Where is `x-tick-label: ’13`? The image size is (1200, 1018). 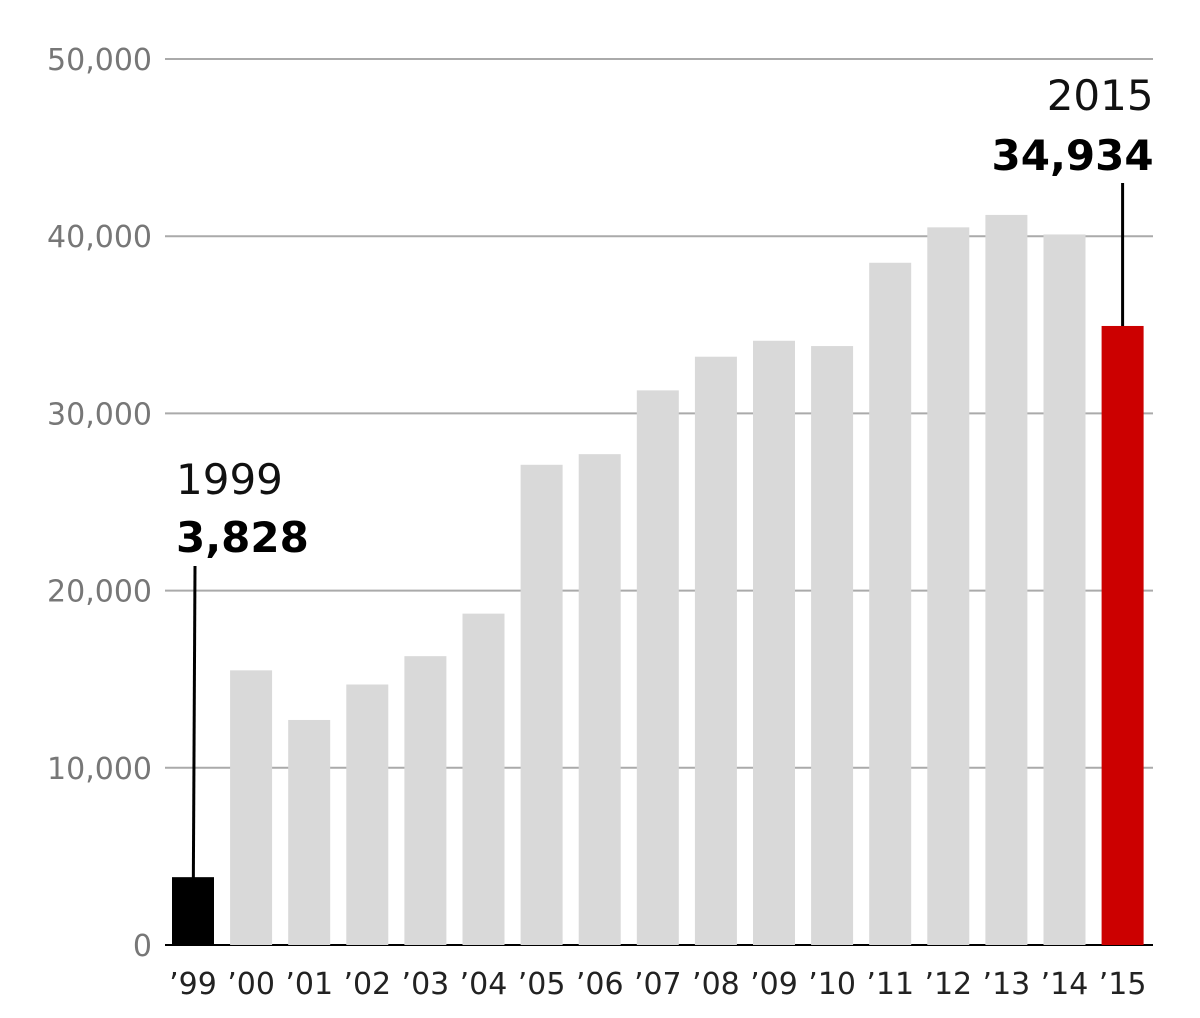
x-tick-label: ’13 is located at coordinates (1007, 984).